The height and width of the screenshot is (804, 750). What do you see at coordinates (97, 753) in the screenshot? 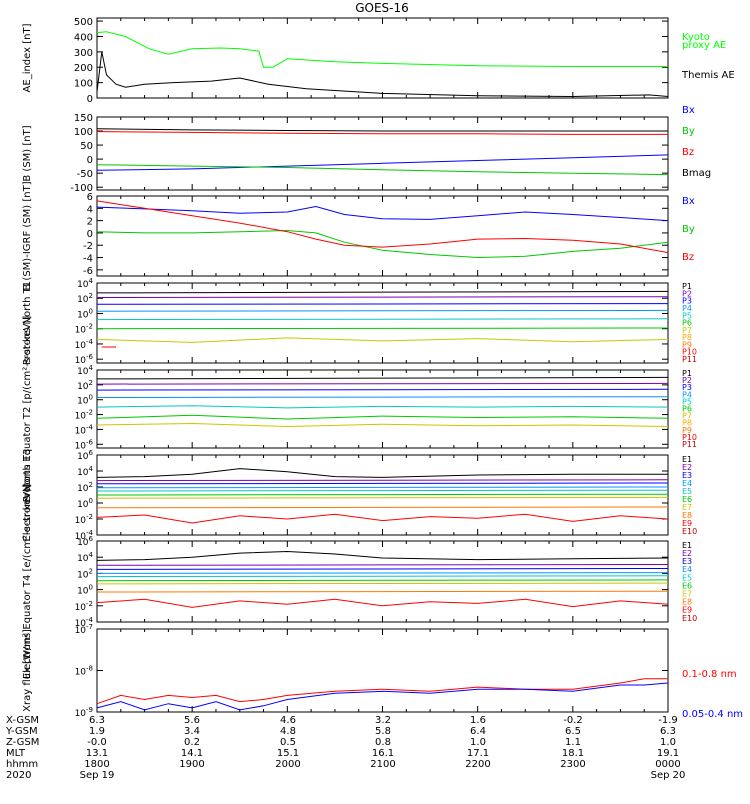
I see `ephemeris-value: 13.1` at bounding box center [97, 753].